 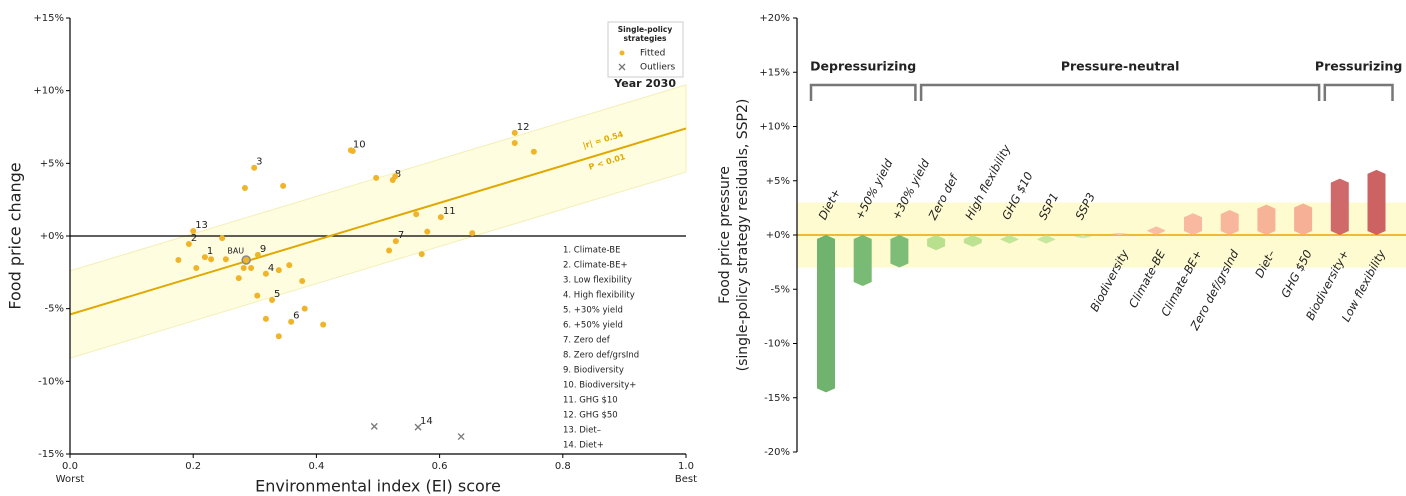 What do you see at coordinates (597, 281) in the screenshot?
I see `key-entry: 3. Low flexibility` at bounding box center [597, 281].